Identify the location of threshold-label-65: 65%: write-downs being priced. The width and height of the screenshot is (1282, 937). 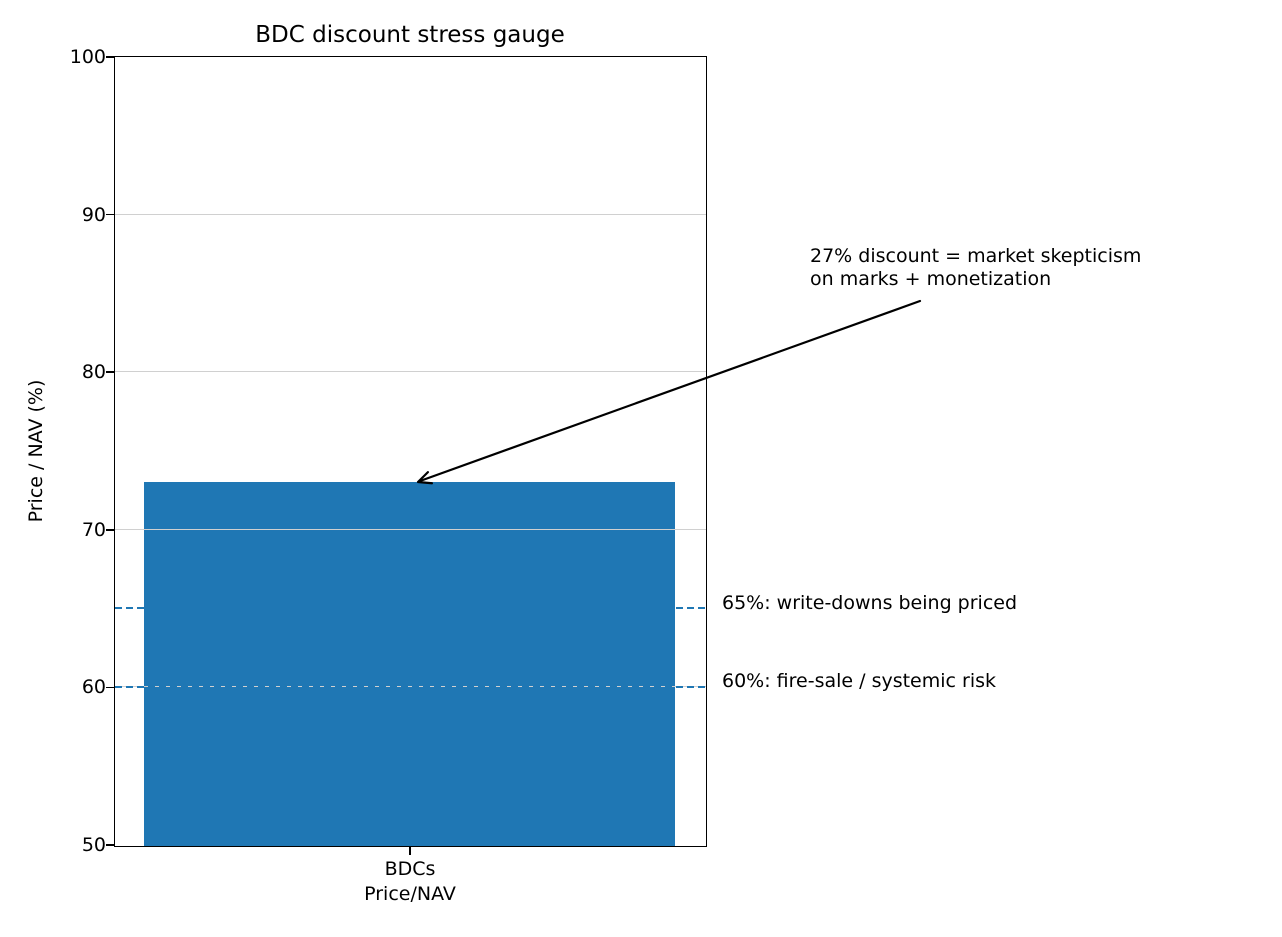
(870, 602).